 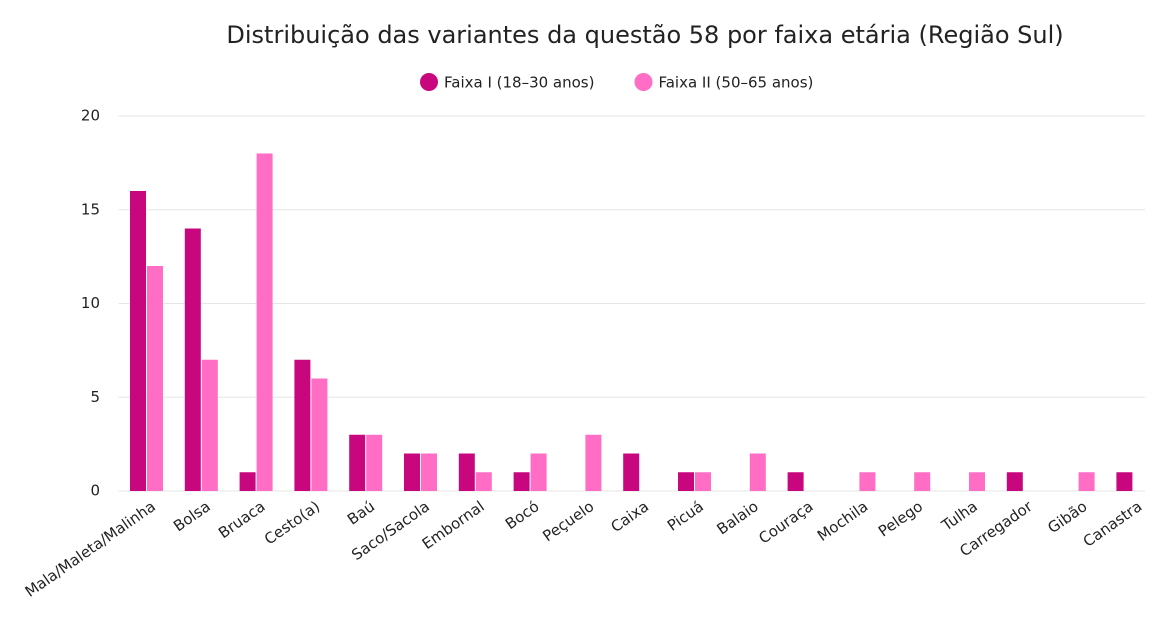 What do you see at coordinates (1067, 517) in the screenshot?
I see `x-tick-label: Gibão` at bounding box center [1067, 517].